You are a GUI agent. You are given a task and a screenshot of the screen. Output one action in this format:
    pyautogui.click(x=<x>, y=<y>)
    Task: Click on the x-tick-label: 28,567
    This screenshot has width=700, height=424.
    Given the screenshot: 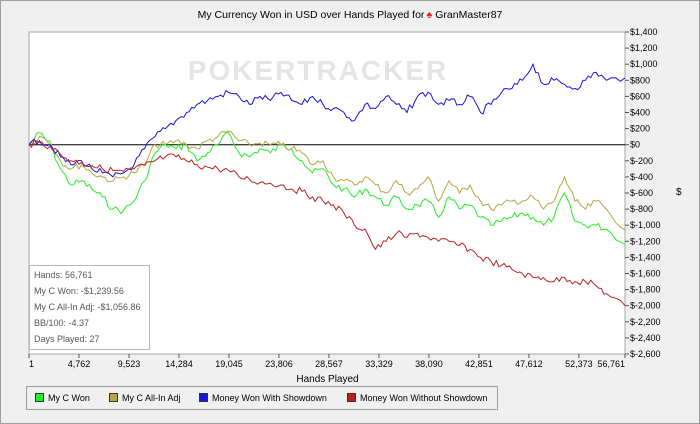 What is the action you would take?
    pyautogui.click(x=329, y=364)
    